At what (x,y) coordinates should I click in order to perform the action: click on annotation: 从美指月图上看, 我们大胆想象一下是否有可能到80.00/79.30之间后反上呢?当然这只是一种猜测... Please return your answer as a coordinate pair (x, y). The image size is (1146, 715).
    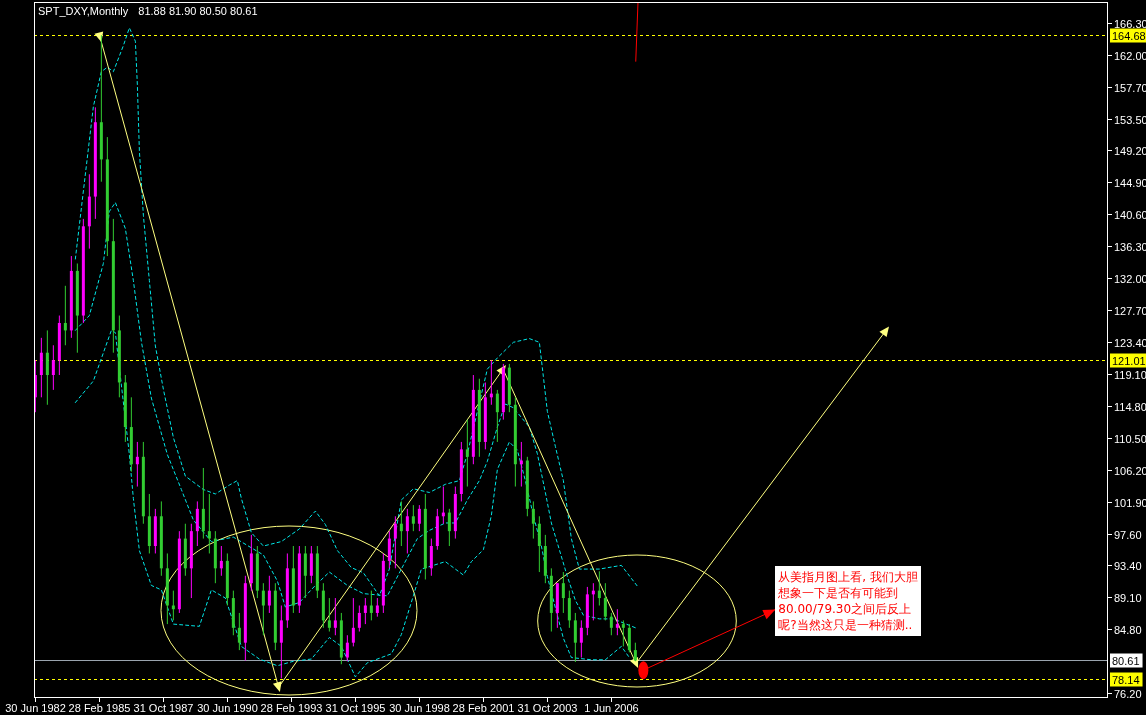
    Looking at the image, I should click on (848, 601).